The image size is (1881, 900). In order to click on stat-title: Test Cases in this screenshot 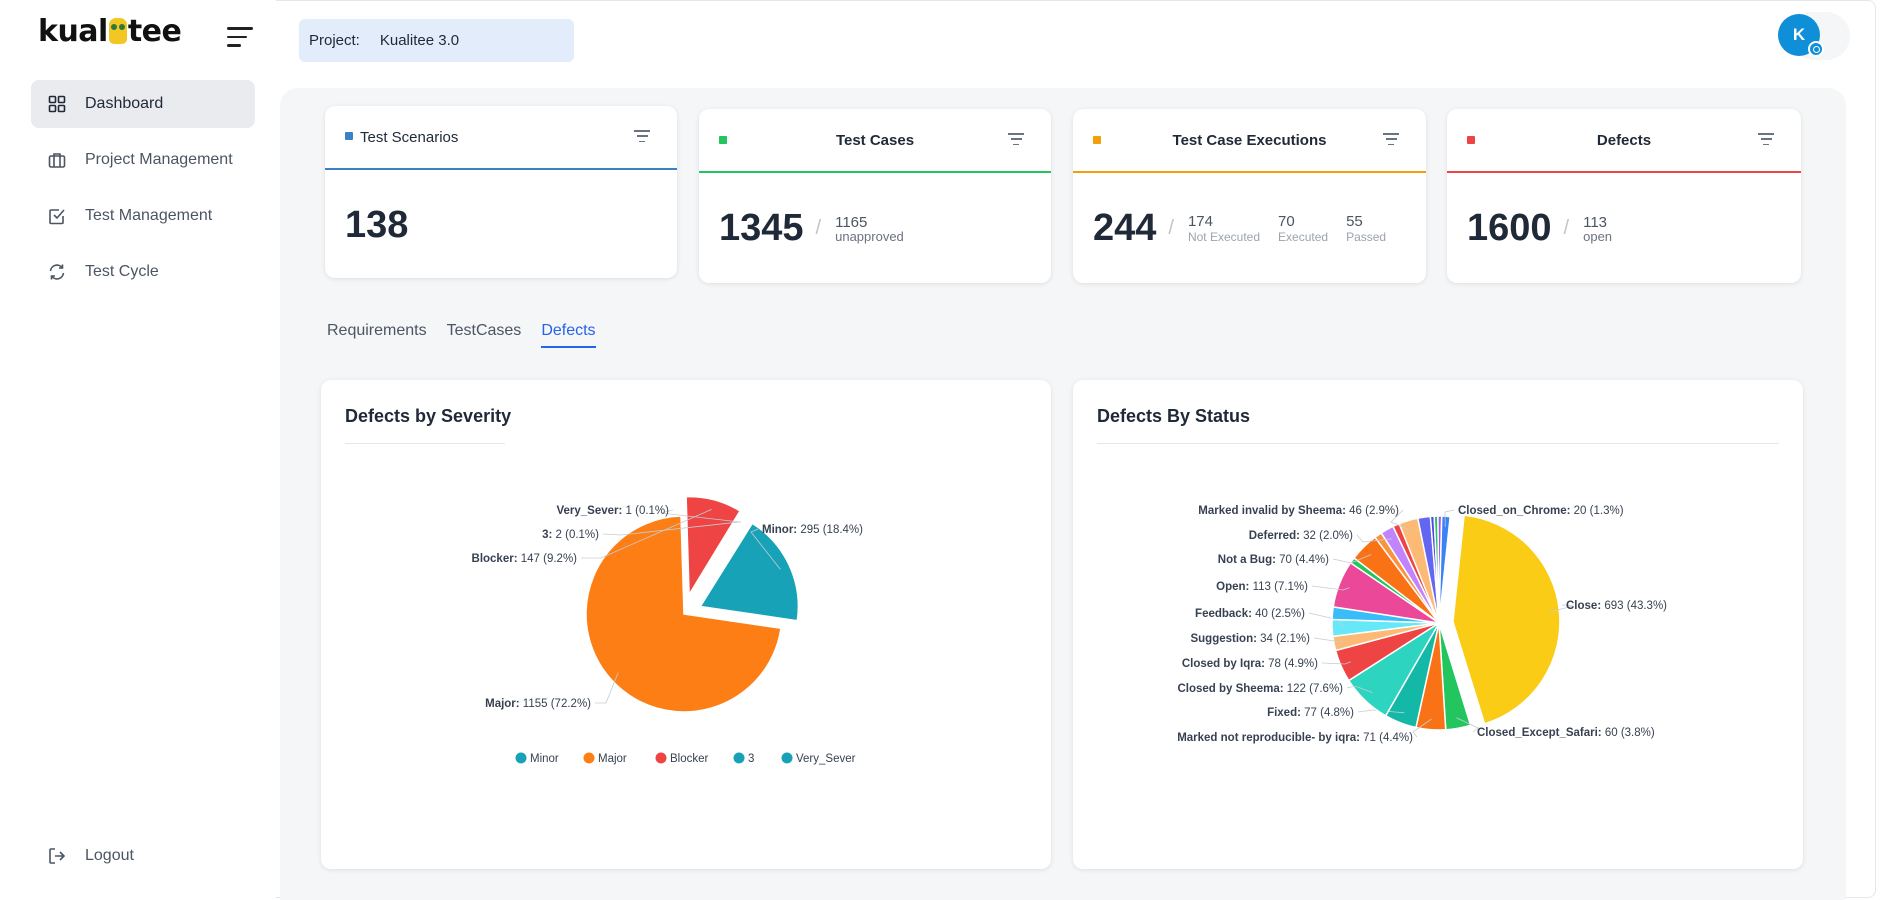, I will do `click(875, 140)`.